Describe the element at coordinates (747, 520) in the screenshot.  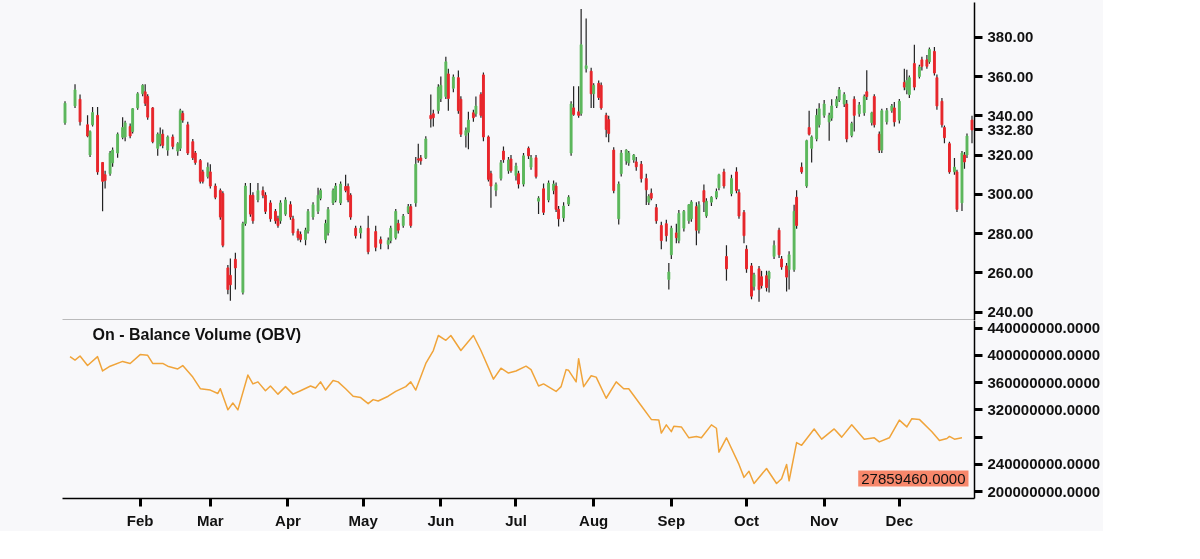
I see `x-tick-label: Oct` at that location.